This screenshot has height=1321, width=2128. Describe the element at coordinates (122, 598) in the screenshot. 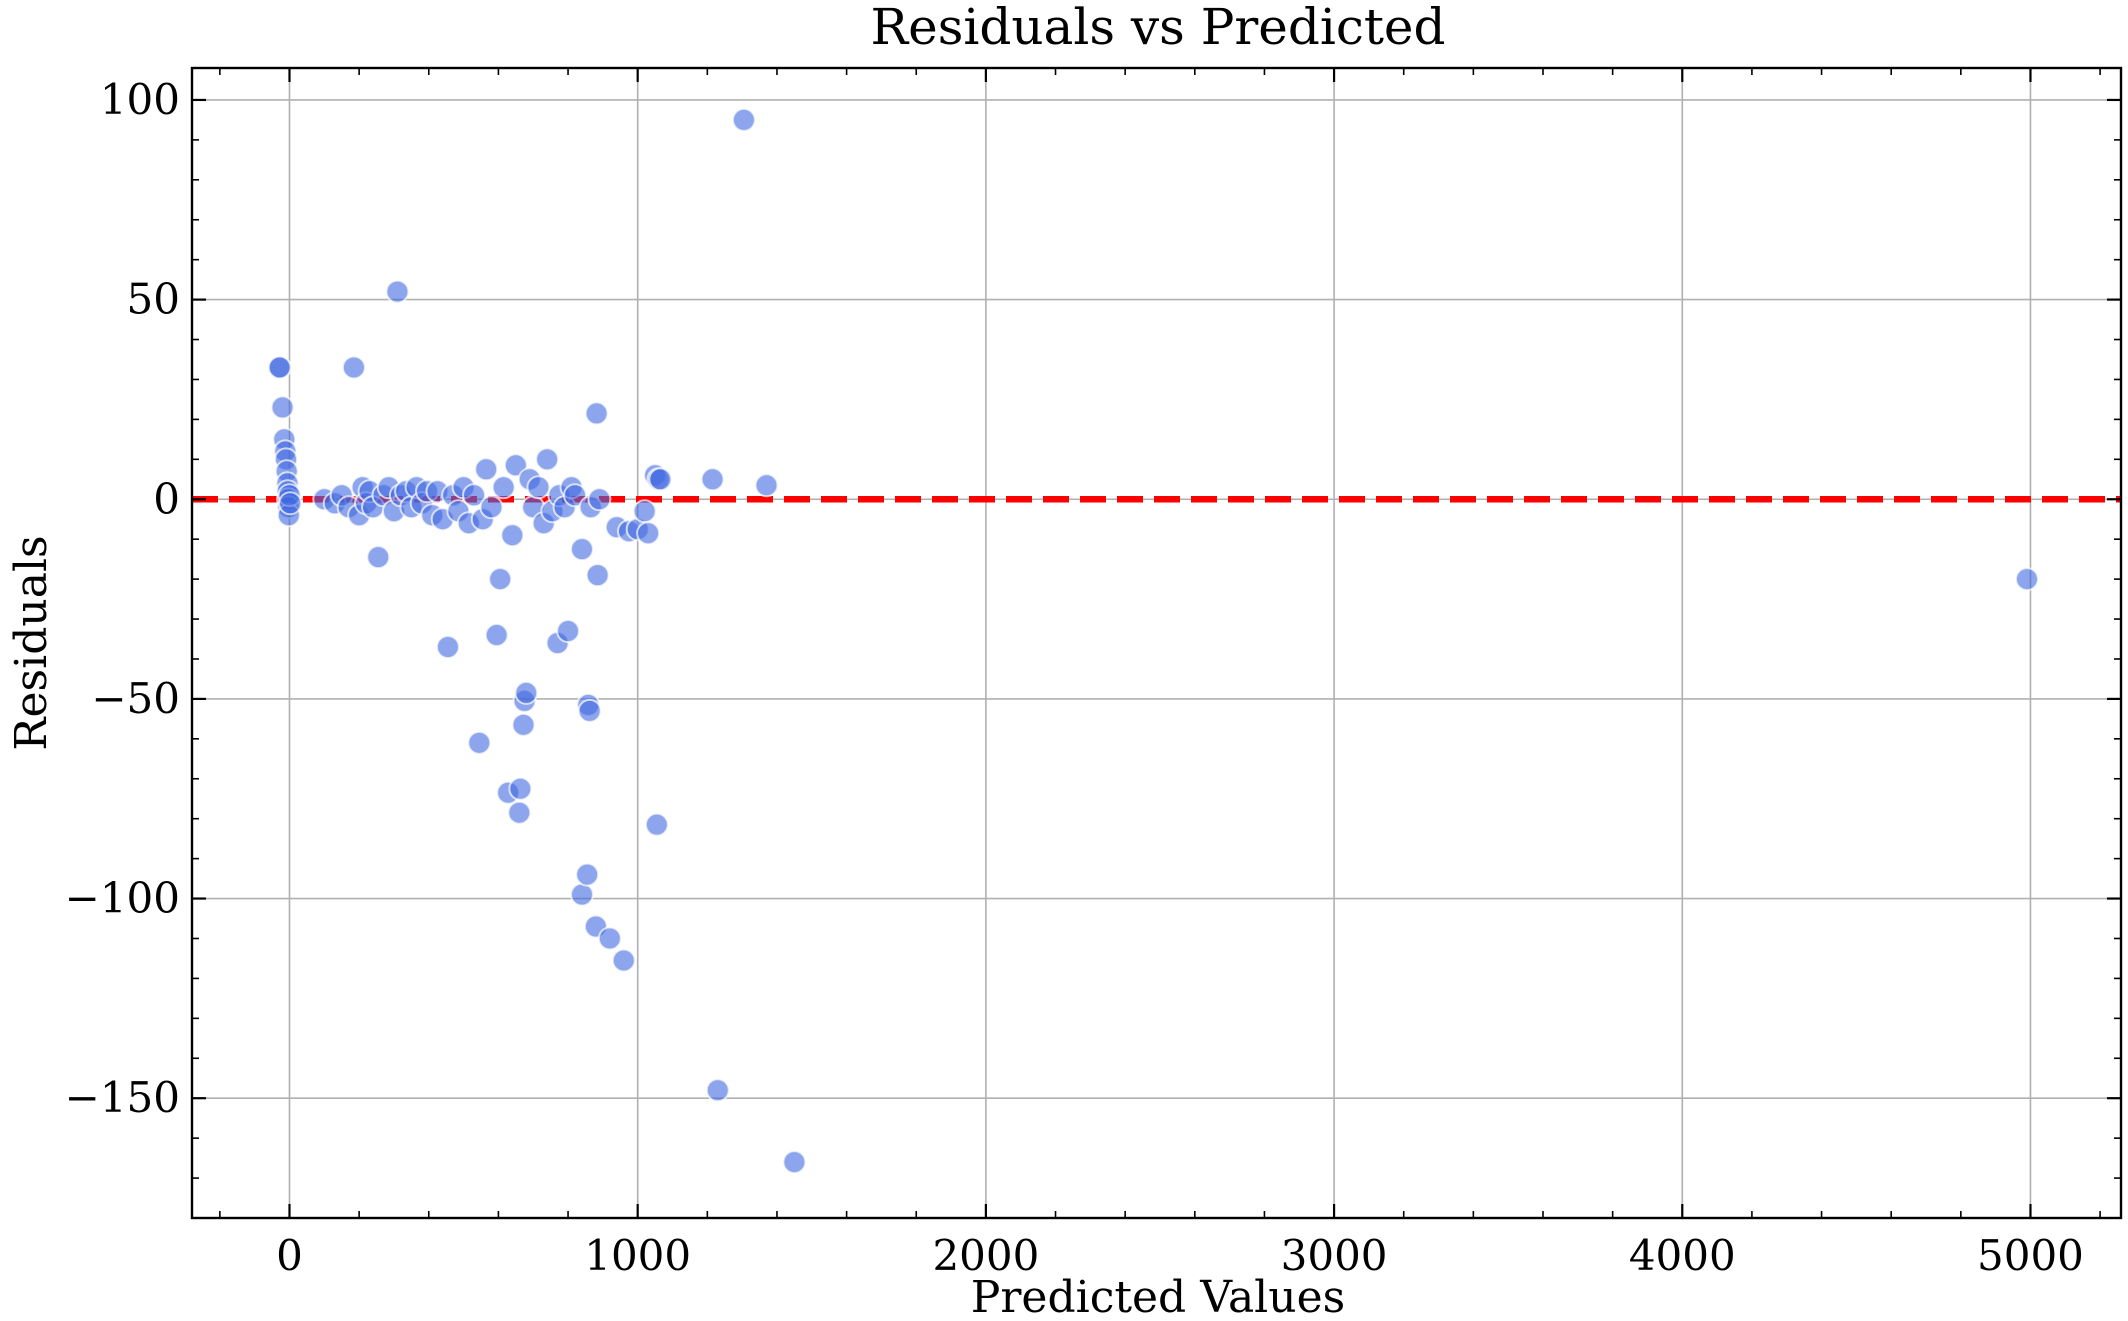

I see `y-tick-labels: 100 50 0 −50 −100 −150` at that location.